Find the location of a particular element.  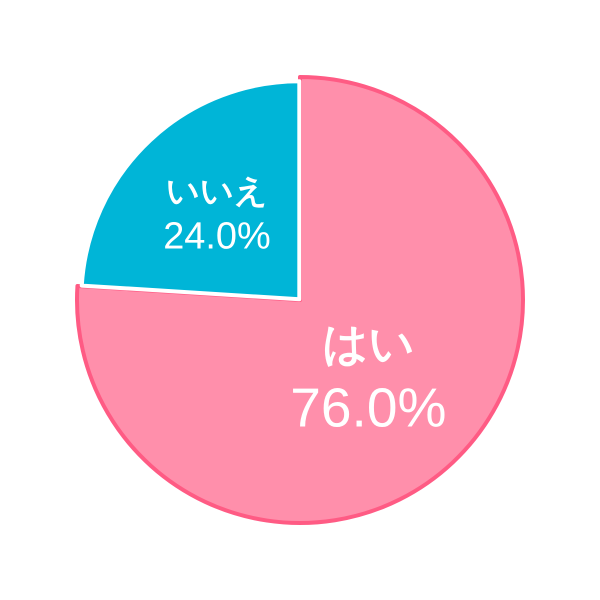

slice-label: はい is located at coordinates (368, 344).